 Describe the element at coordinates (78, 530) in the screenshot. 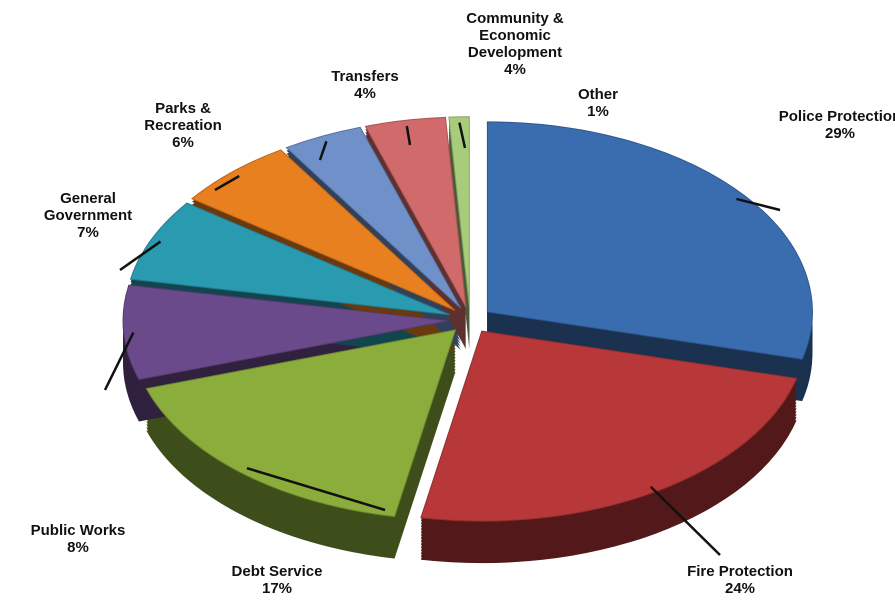

I see `category-label: Public Works` at that location.